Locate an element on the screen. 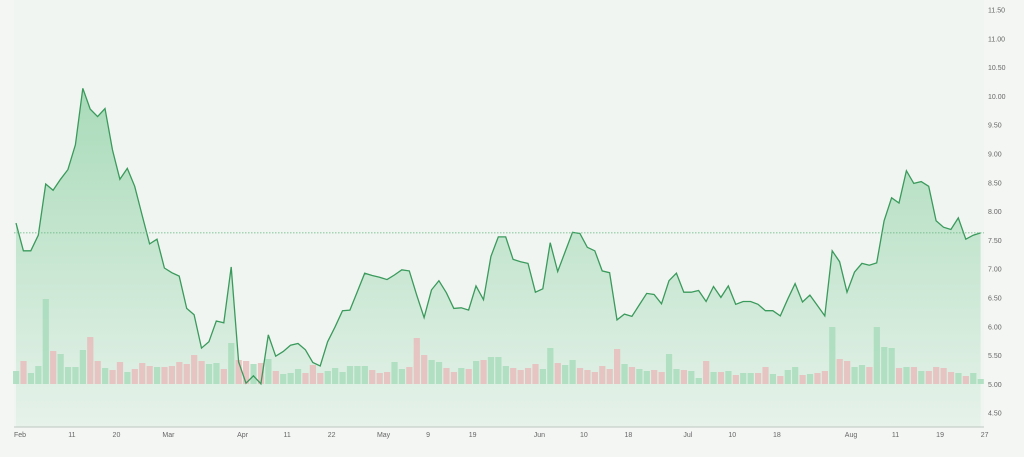 The width and height of the screenshot is (1024, 457). x-tick-label: 22 is located at coordinates (332, 435).